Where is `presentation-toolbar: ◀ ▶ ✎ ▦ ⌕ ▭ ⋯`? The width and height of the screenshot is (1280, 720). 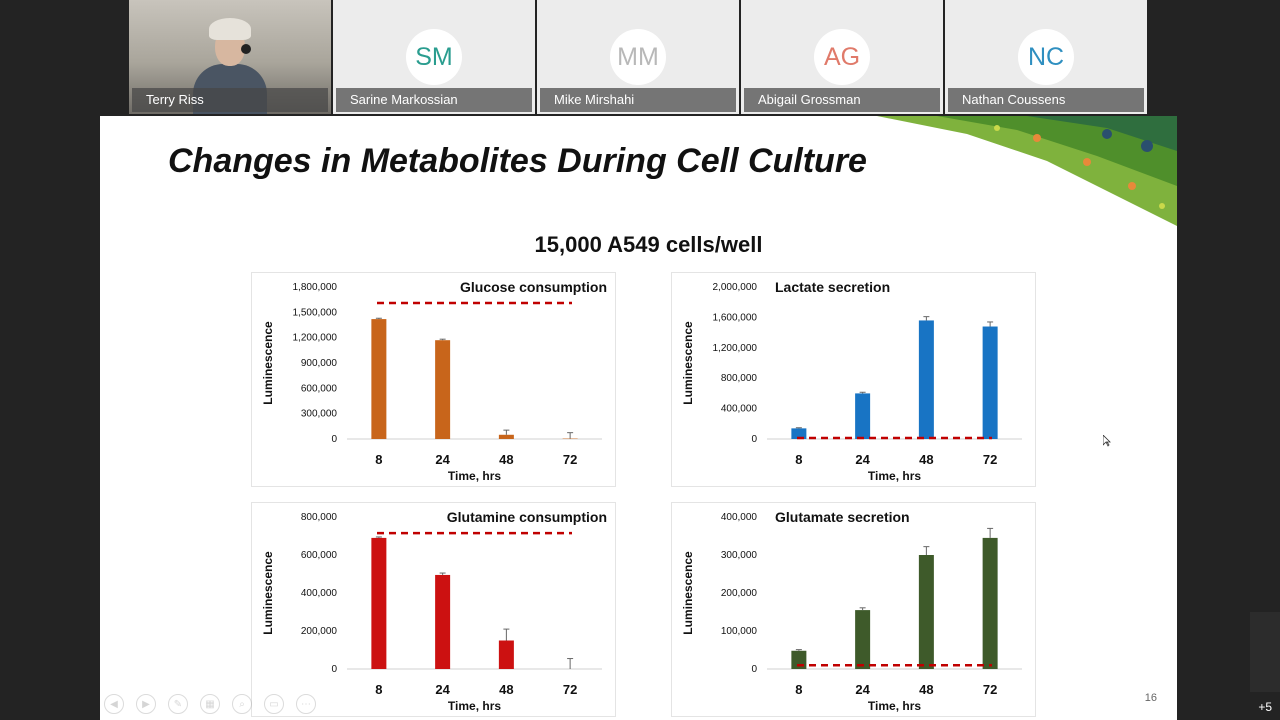
presentation-toolbar: ◀ ▶ ✎ ▦ ⌕ ▭ ⋯ is located at coordinates (210, 704).